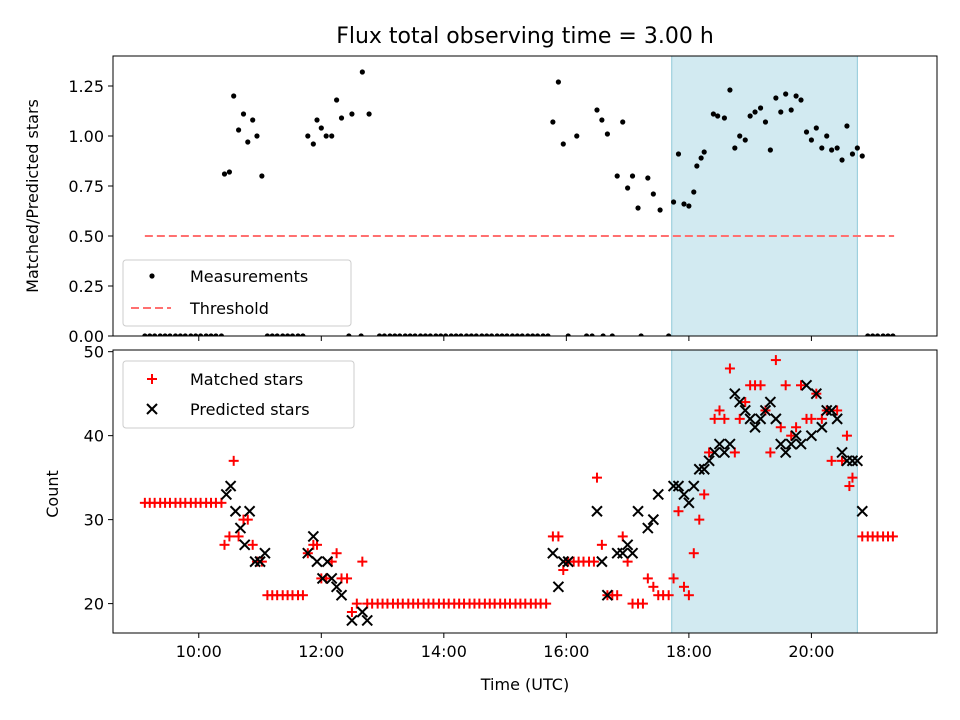 The width and height of the screenshot is (960, 720). I want to click on bottom-x-tick-label: 14:00, so click(444, 651).